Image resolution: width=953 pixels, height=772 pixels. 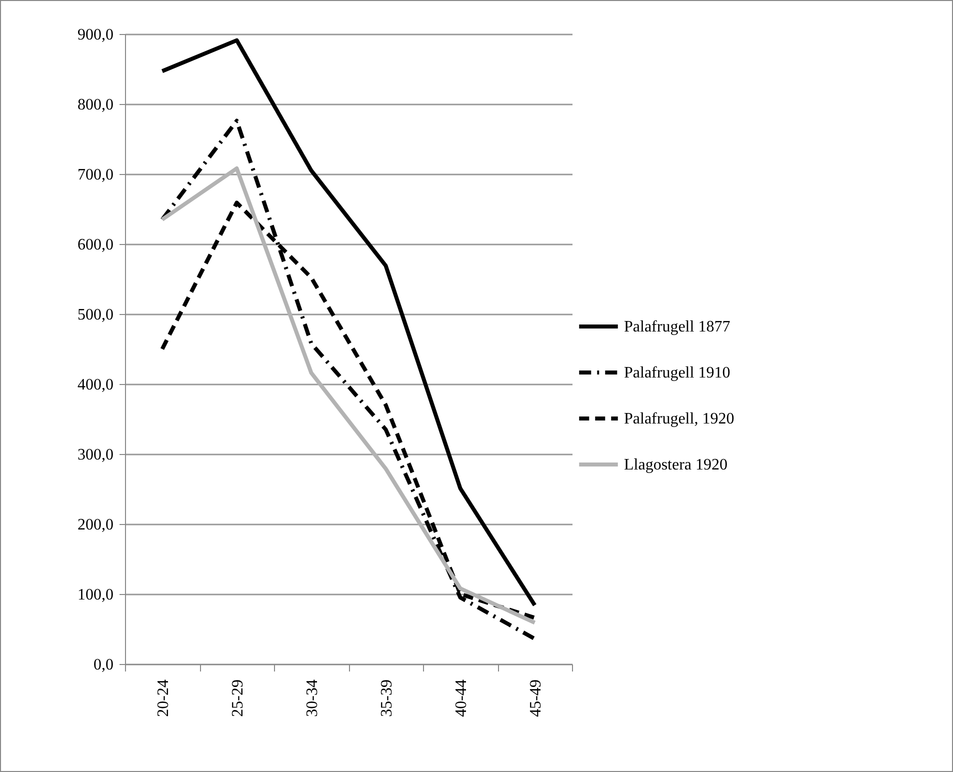 I want to click on y-tick-label: 700,0, so click(x=96, y=175).